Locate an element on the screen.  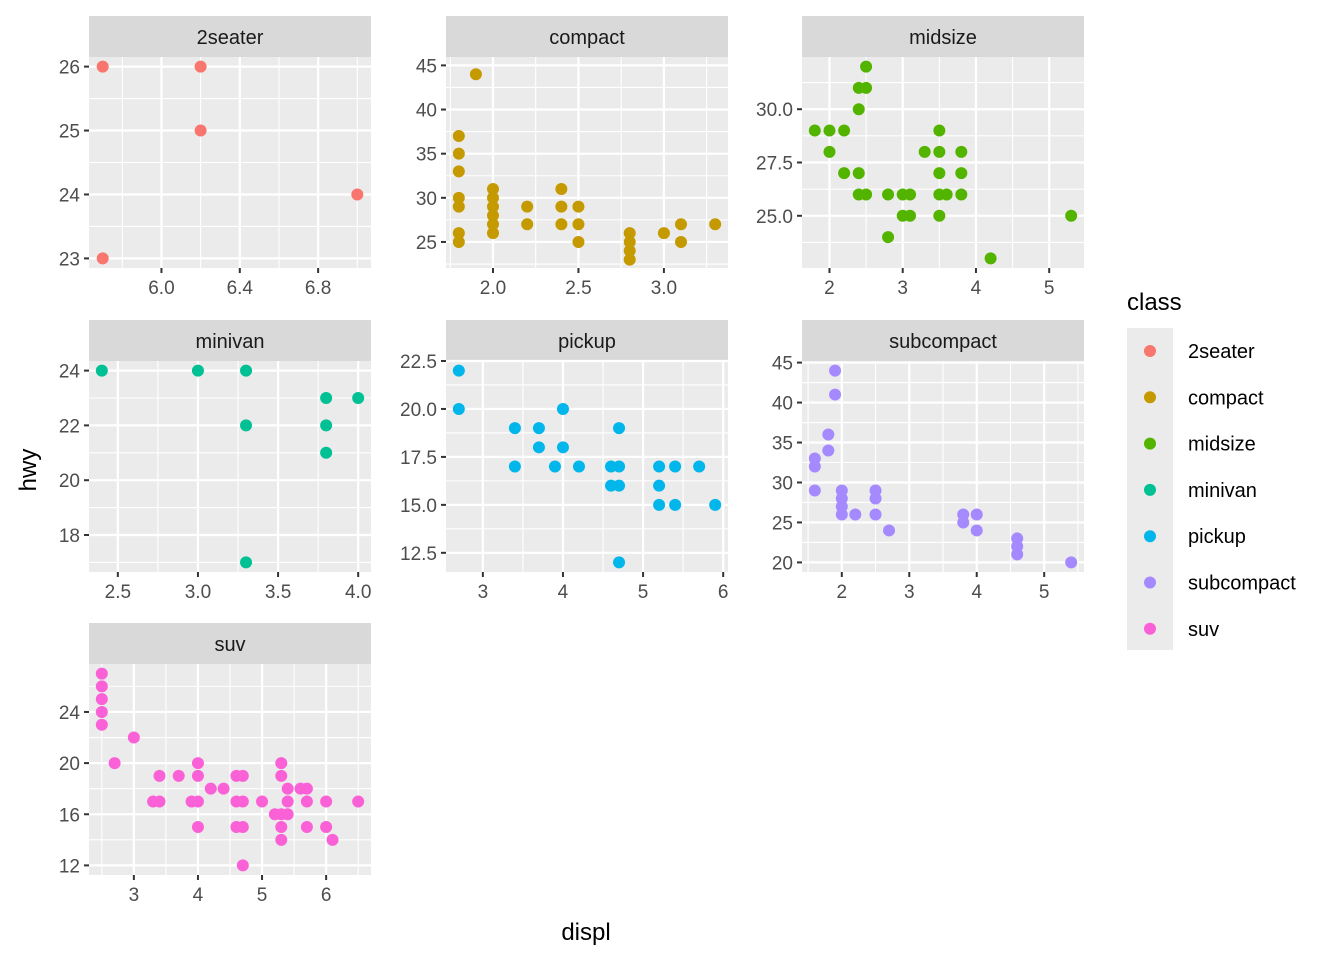
legend-label: compact is located at coordinates (1226, 398).